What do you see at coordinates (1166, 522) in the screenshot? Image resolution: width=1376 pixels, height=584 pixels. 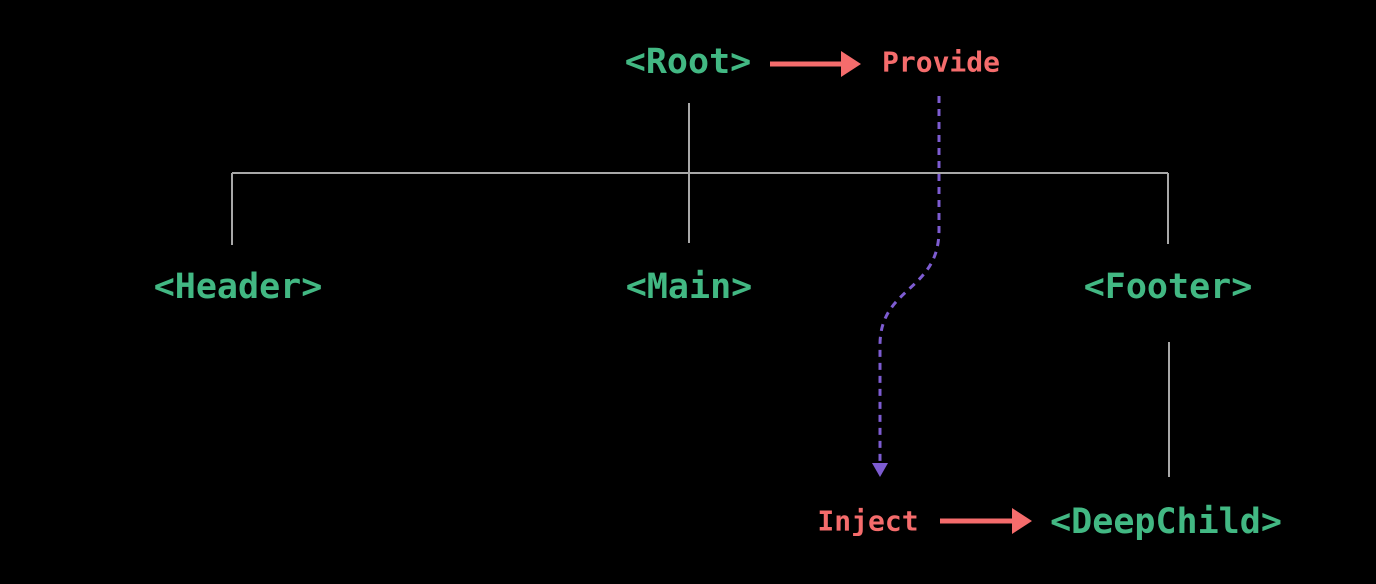 I see `node-deepchild-label: <DeepChild>` at bounding box center [1166, 522].